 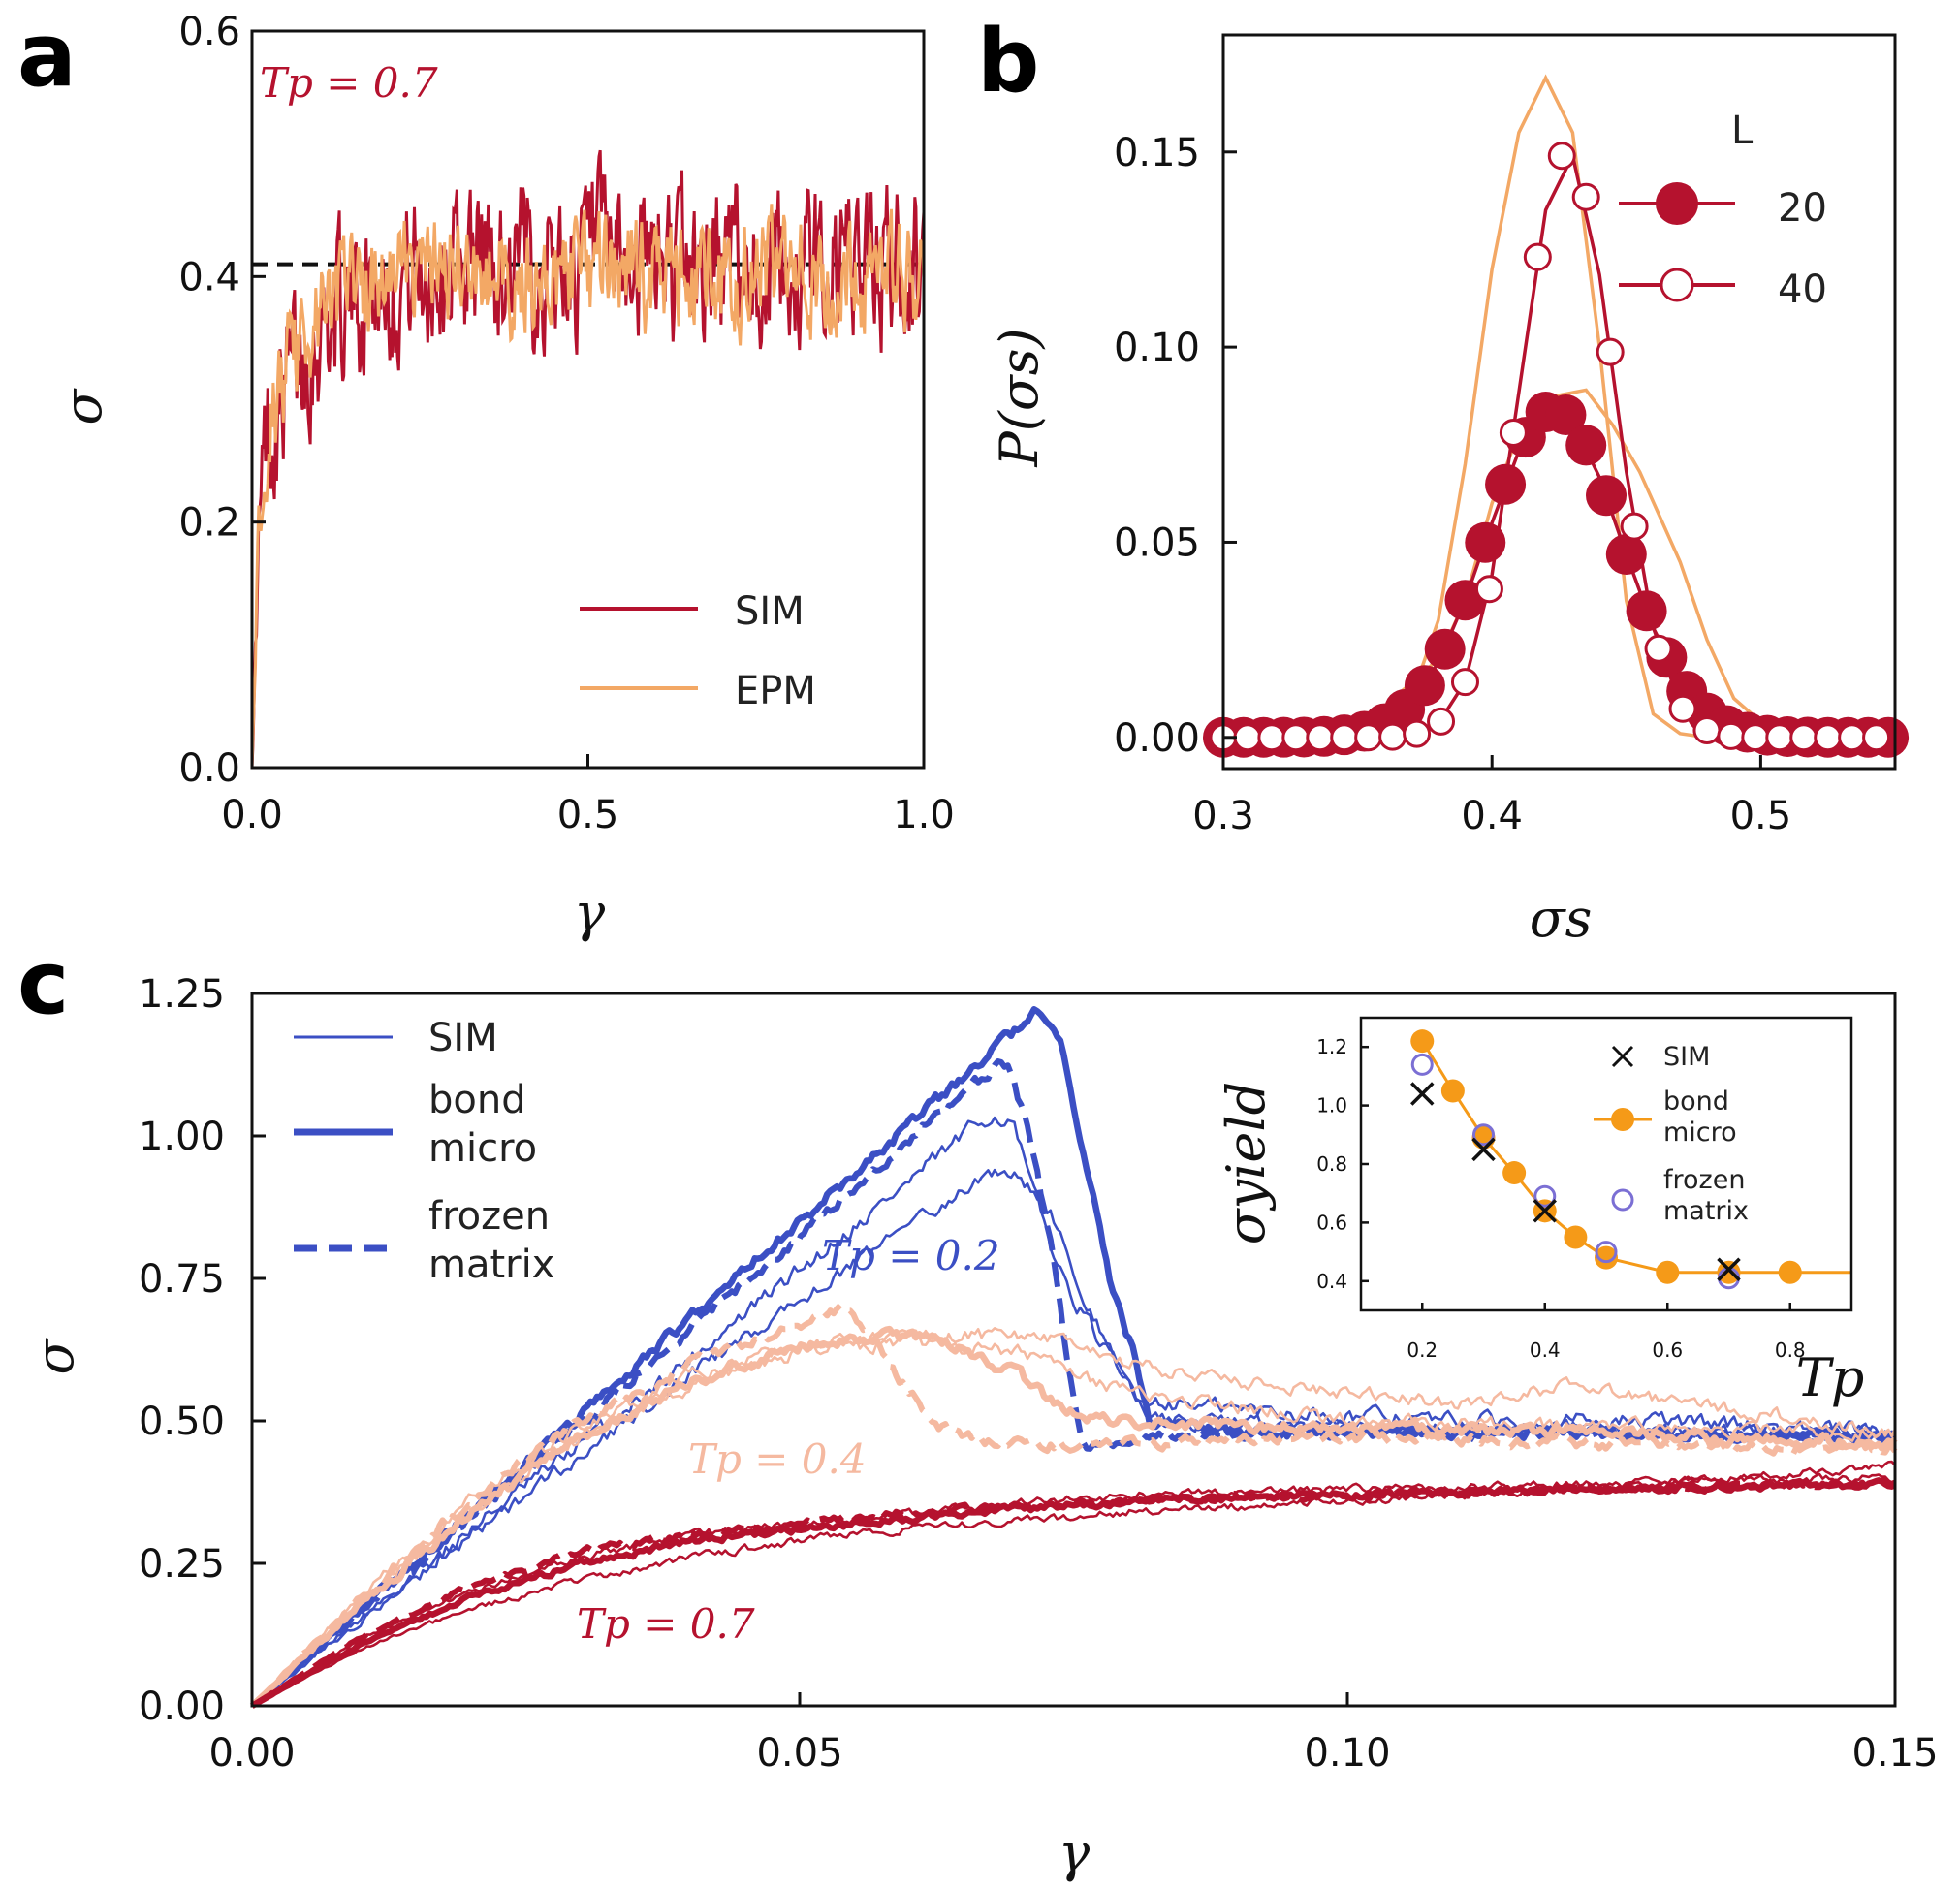 I want to click on inset-xtick-label: 0.2, so click(x=1422, y=1351).